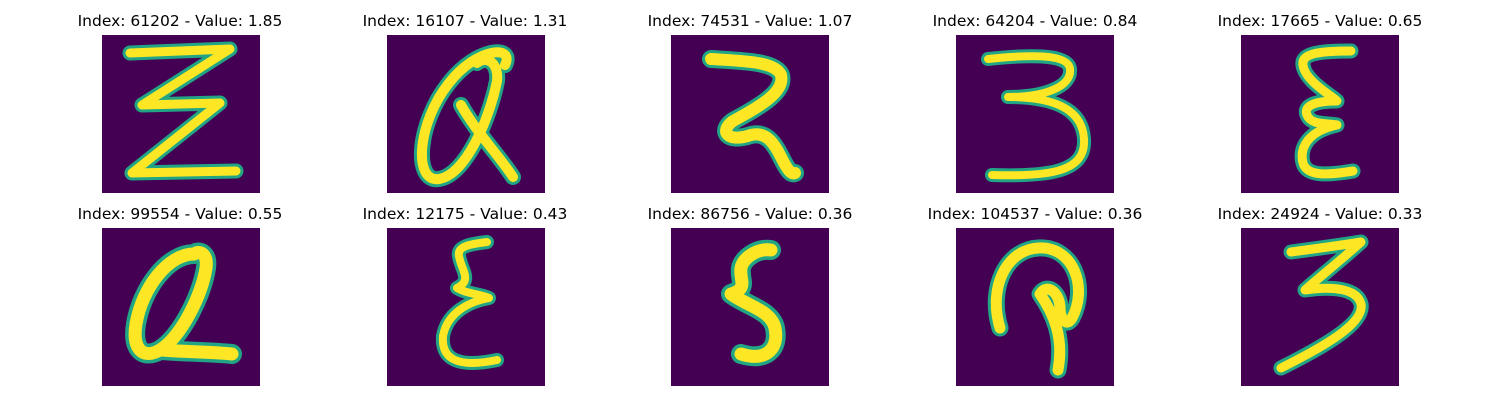 The width and height of the screenshot is (1500, 400). Describe the element at coordinates (1035, 214) in the screenshot. I see `panel-title-9: Index: 104537 - Value: 0.36` at that location.